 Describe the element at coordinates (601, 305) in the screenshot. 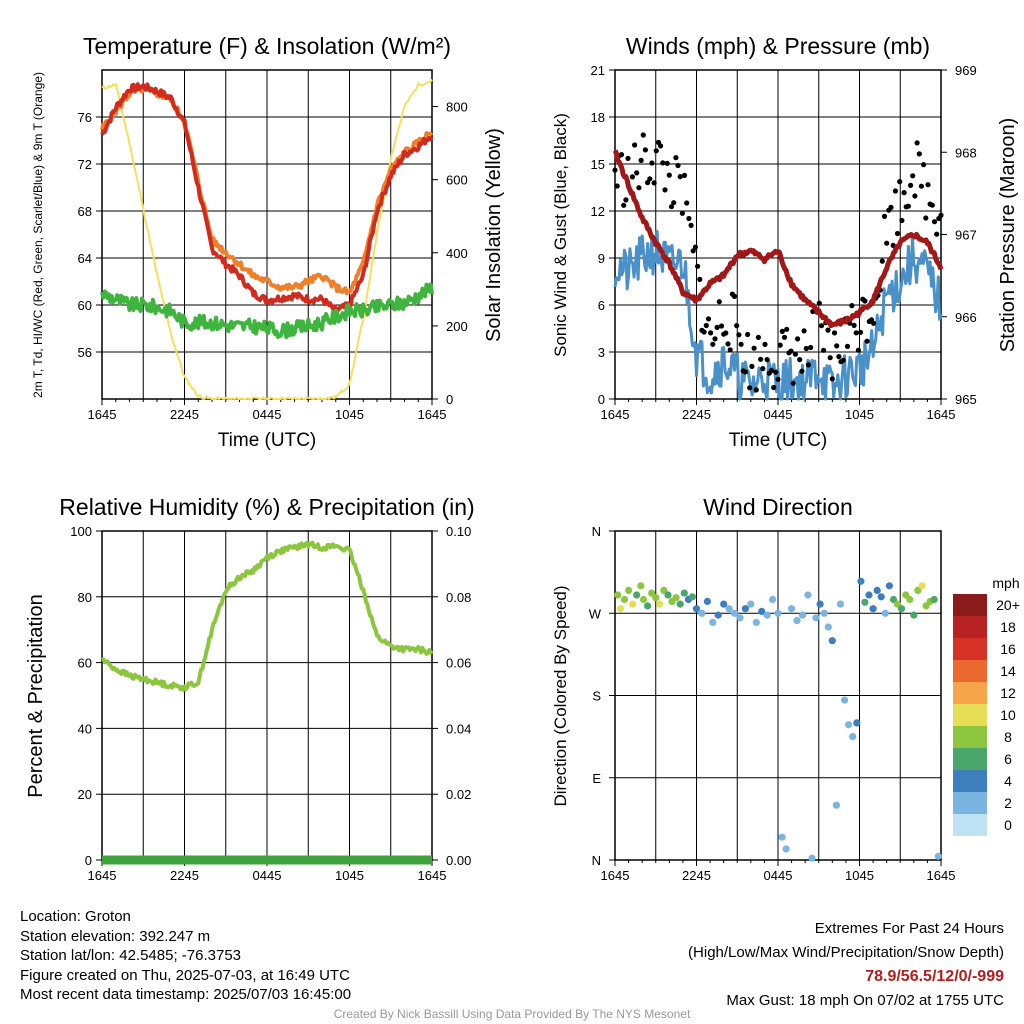

I see `y-tick-label: 6` at that location.